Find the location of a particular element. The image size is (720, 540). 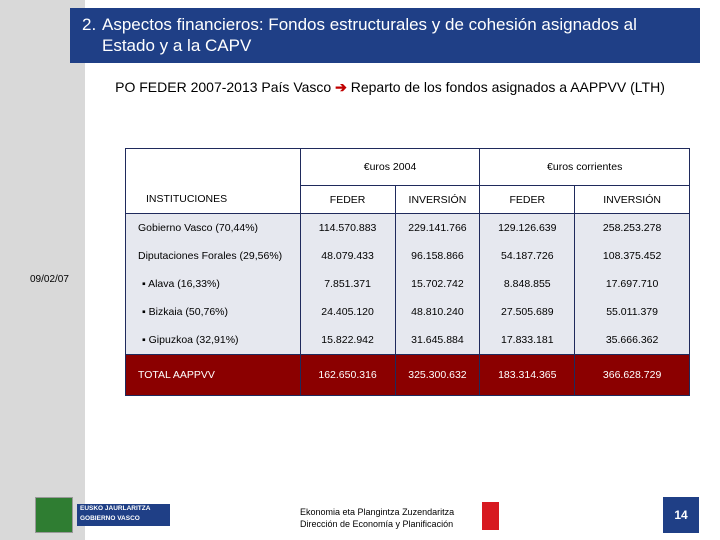

footer-line: Ekonomia eta Plangintza Zuzendaritza is located at coordinates (377, 512).